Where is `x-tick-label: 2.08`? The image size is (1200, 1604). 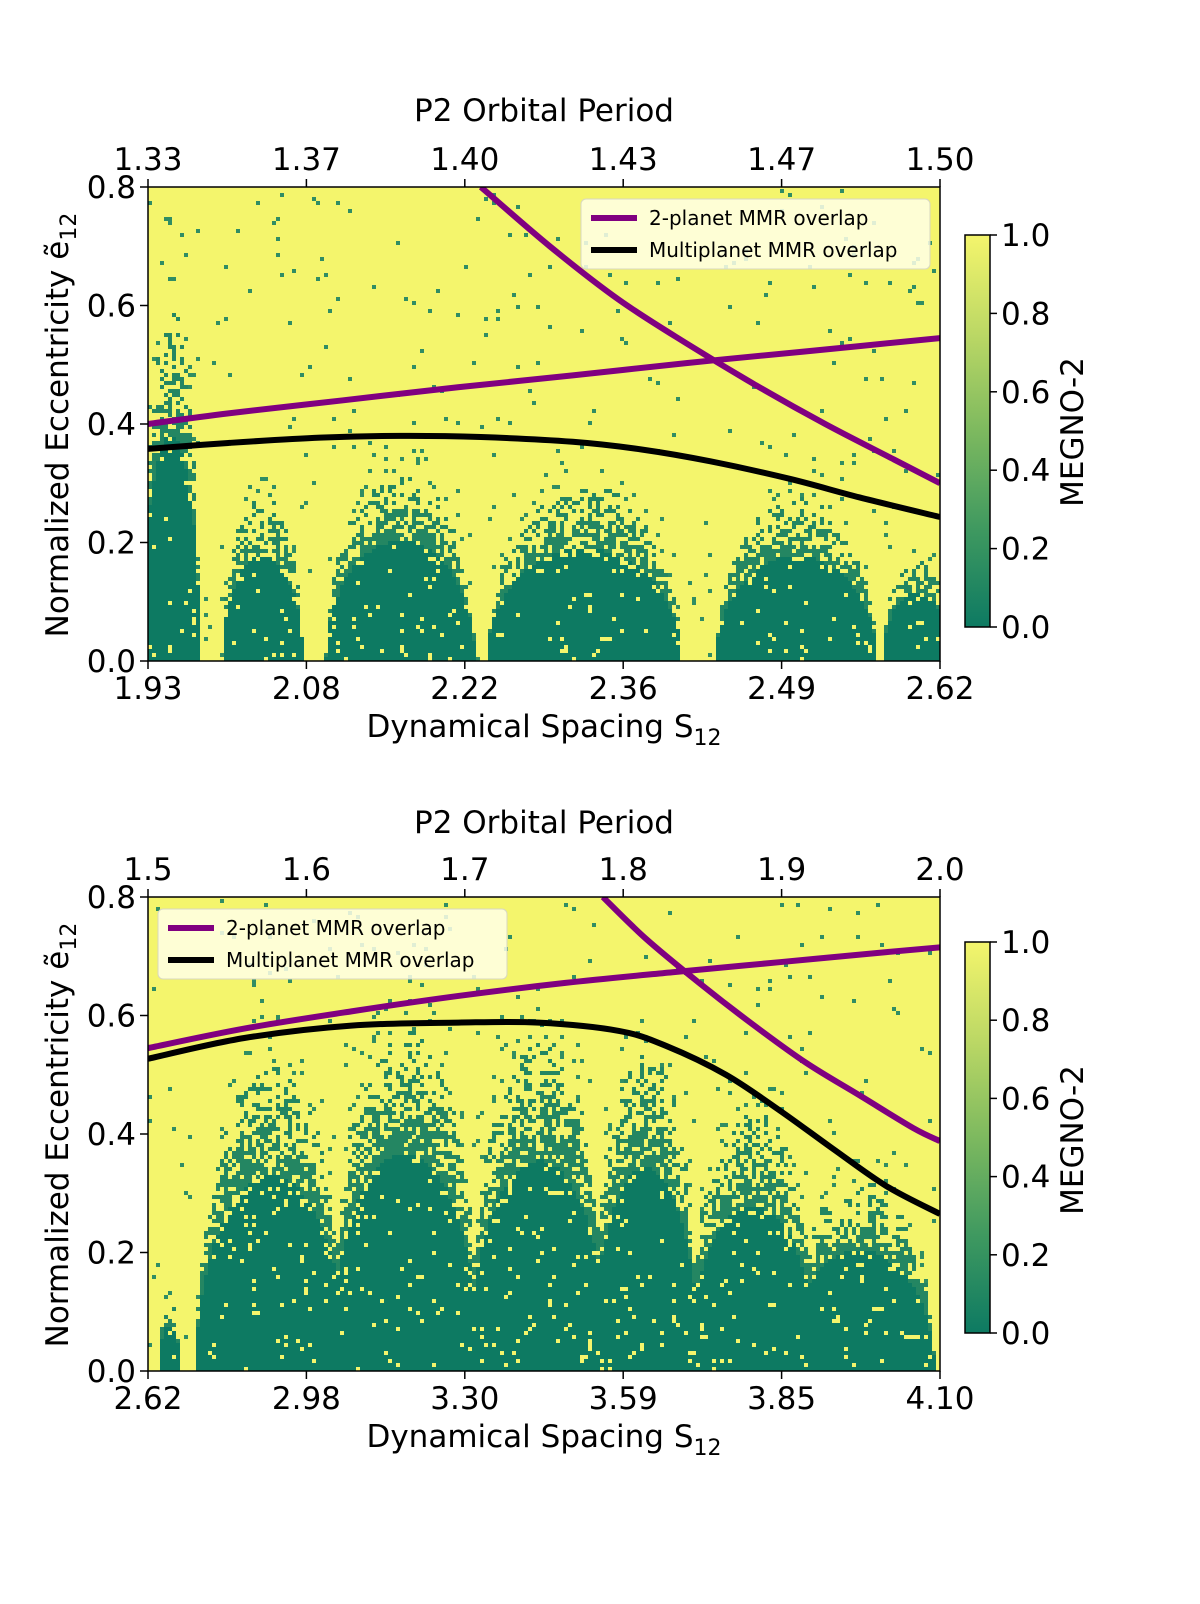 x-tick-label: 2.08 is located at coordinates (306, 689).